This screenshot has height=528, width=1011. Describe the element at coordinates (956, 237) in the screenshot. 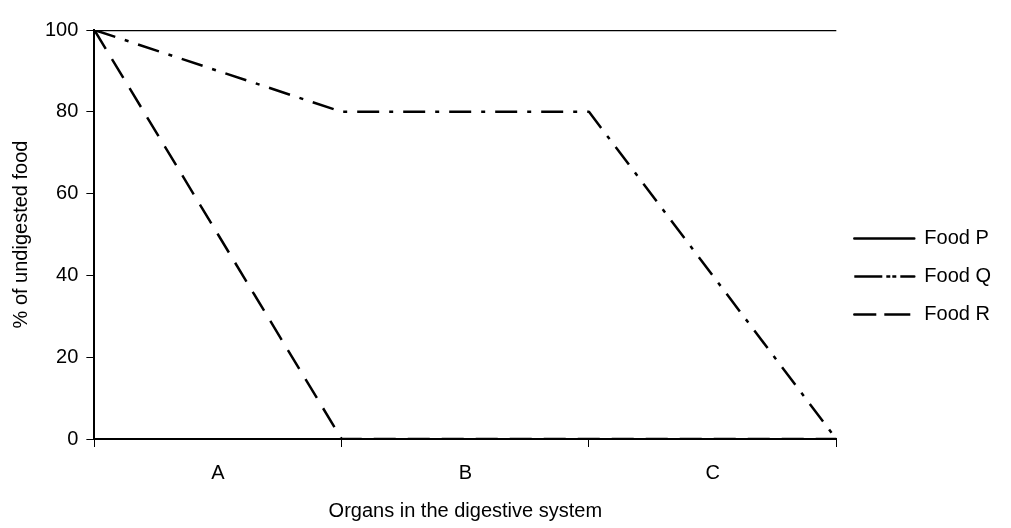

I see `legend-label: Food P` at that location.